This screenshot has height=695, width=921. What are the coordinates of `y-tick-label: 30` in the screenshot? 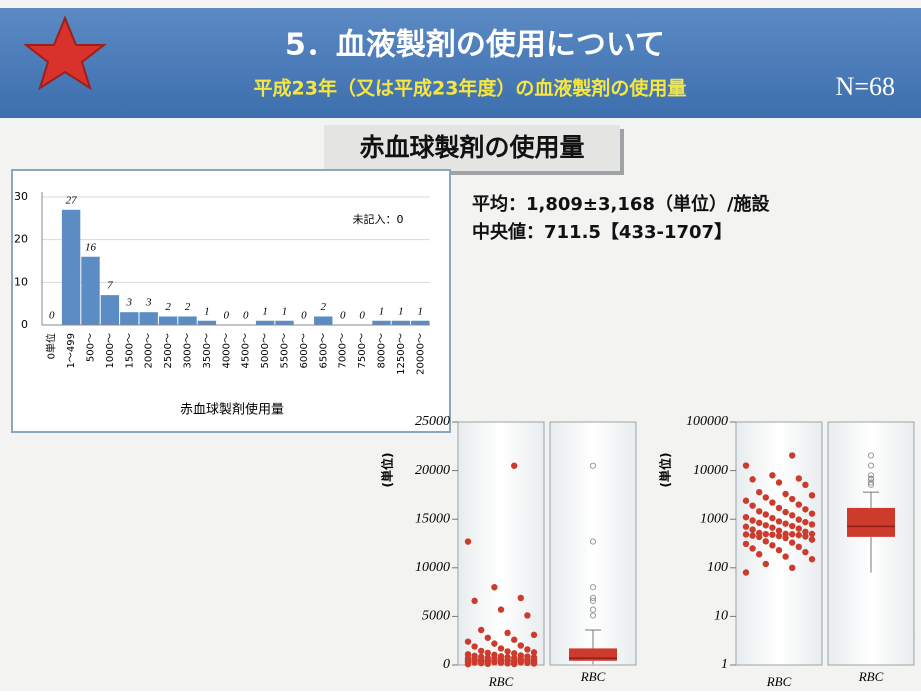 It's located at (21, 196).